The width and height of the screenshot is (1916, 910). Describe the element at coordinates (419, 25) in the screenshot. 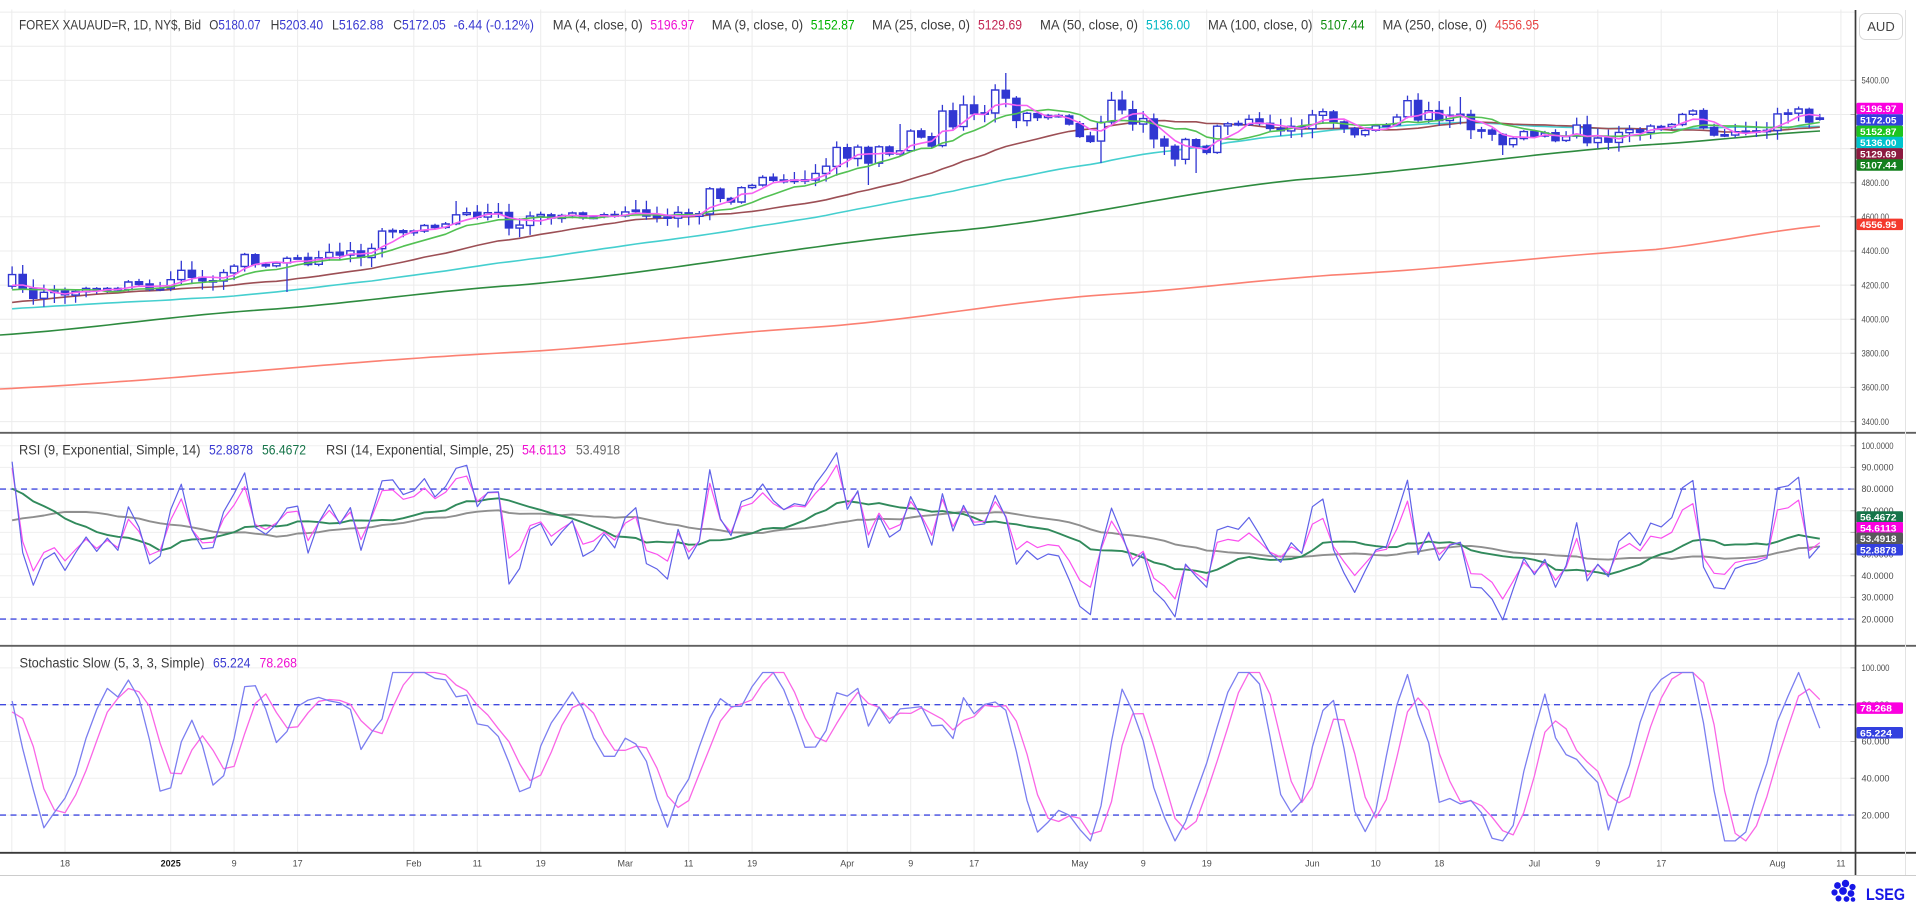

I see `svg-text: C5172.05` at that location.